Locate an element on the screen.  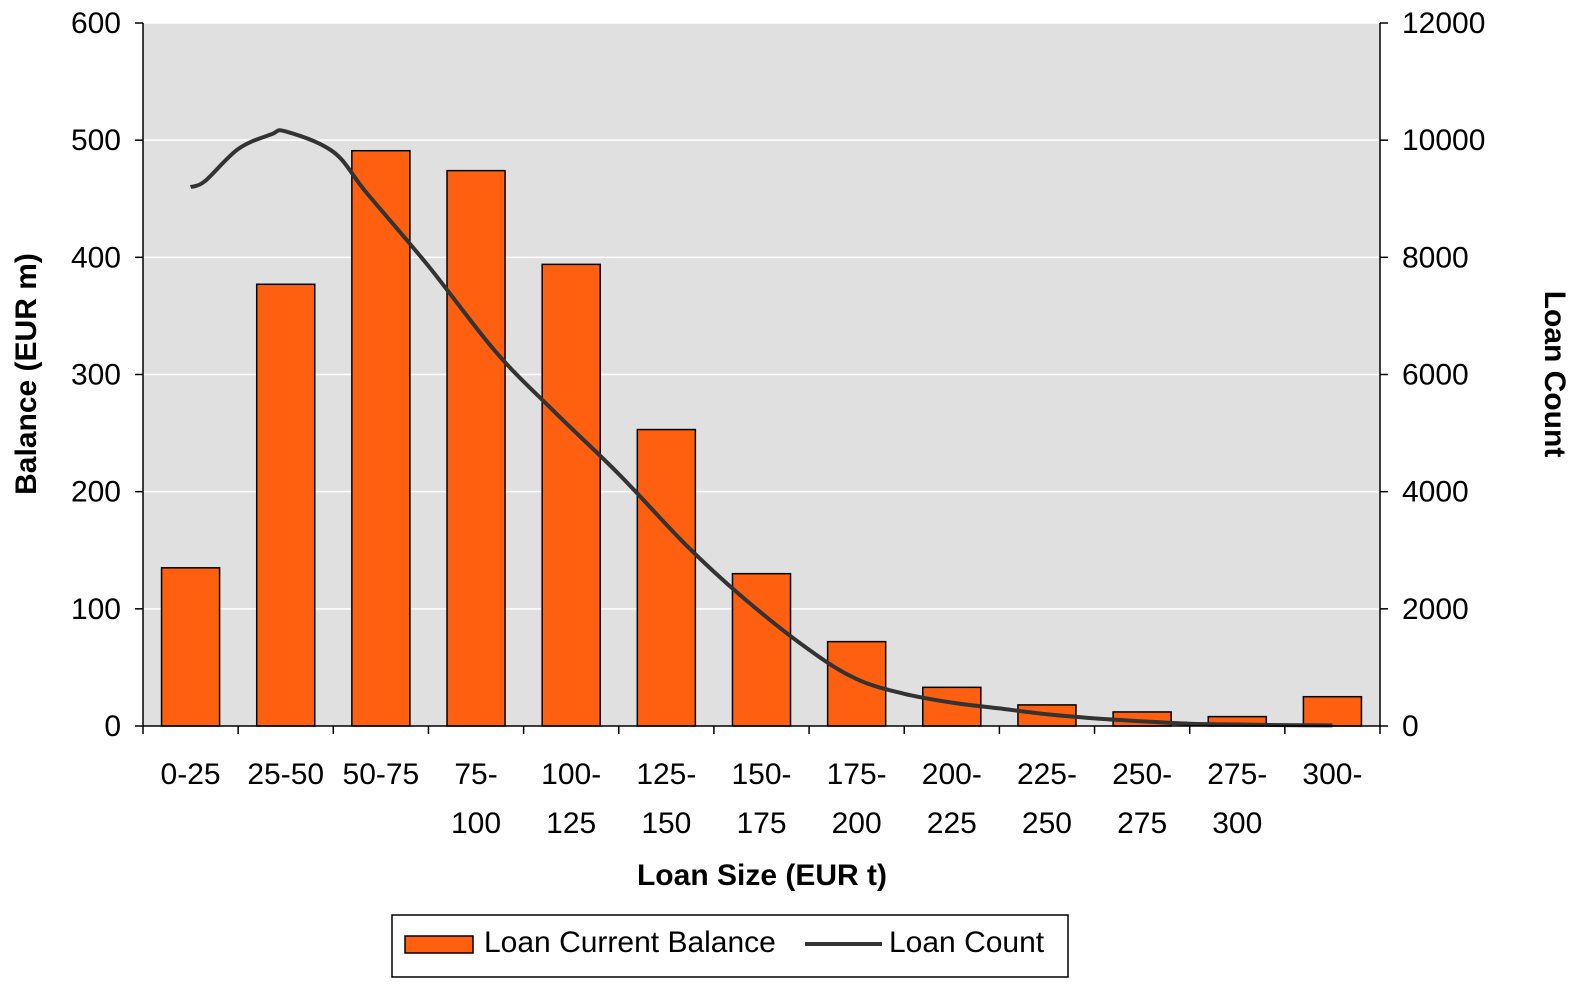
x-tick-label: 225 is located at coordinates (952, 823).